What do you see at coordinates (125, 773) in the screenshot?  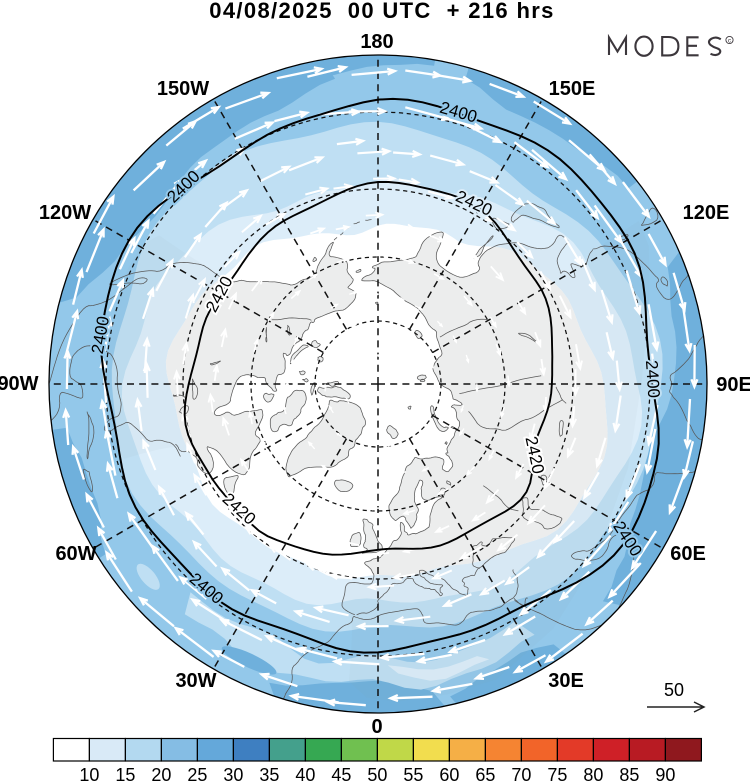 I see `svg-text: 15` at bounding box center [125, 773].